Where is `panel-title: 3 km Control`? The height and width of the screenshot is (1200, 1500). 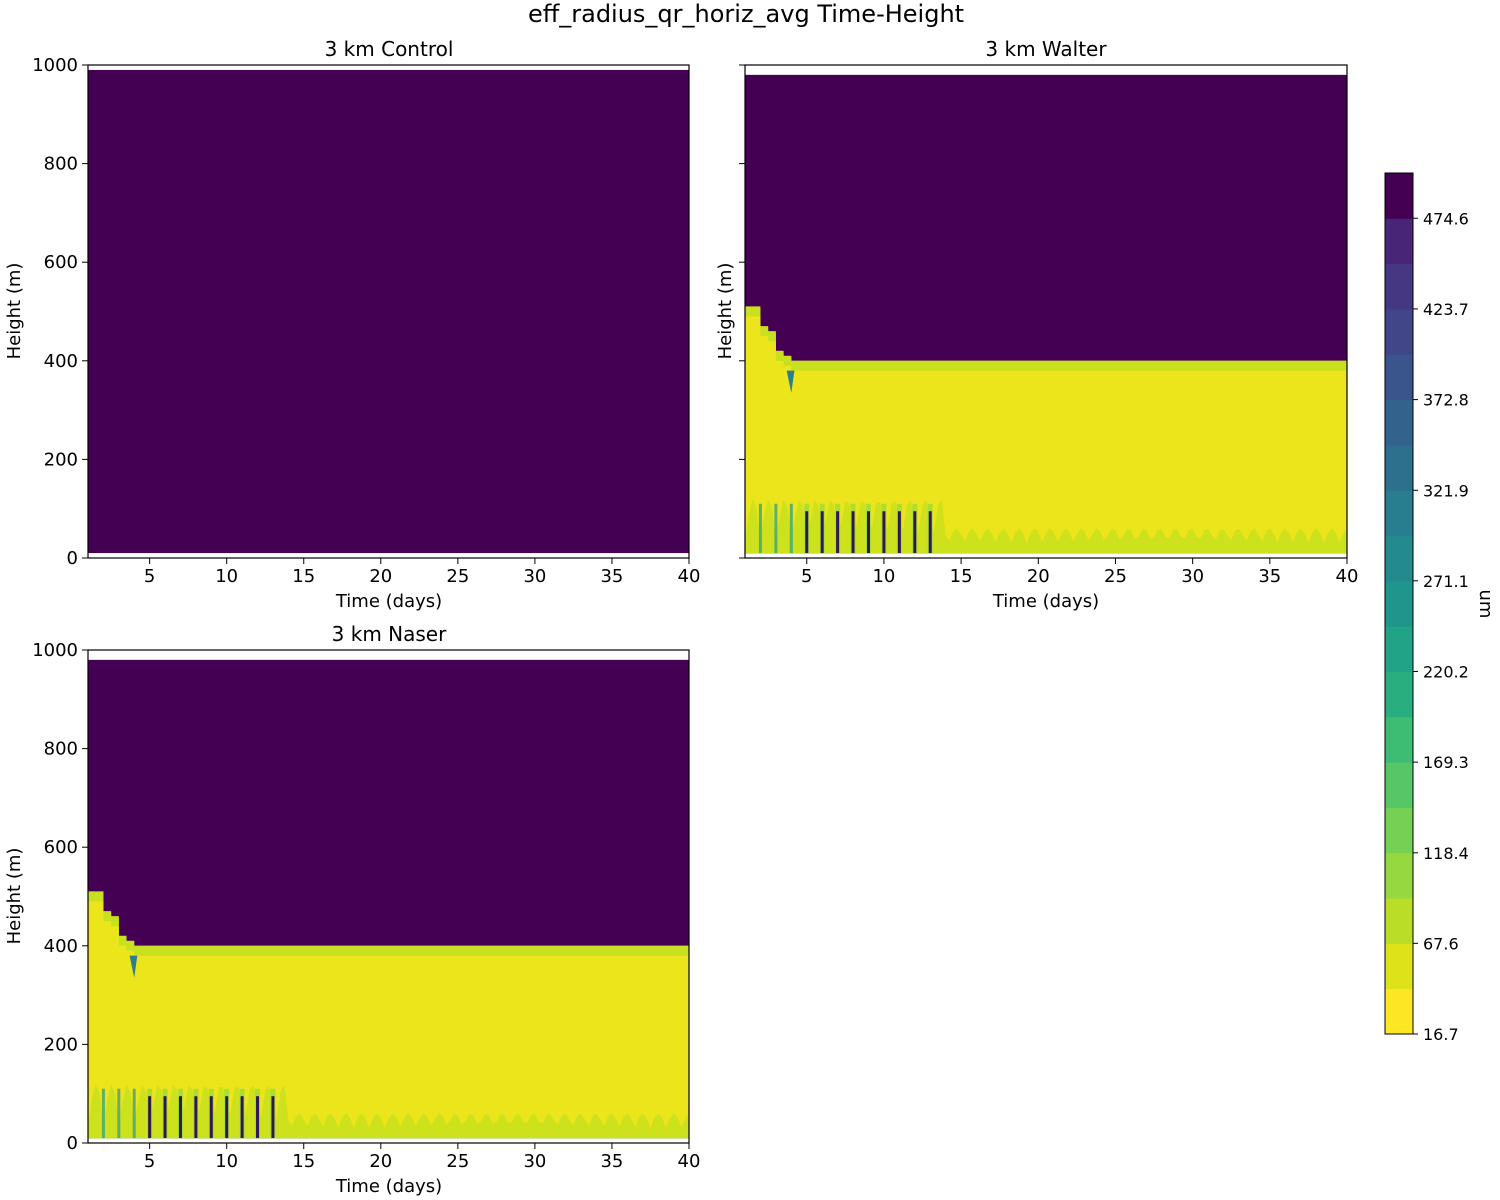 panel-title: 3 km Control is located at coordinates (389, 49).